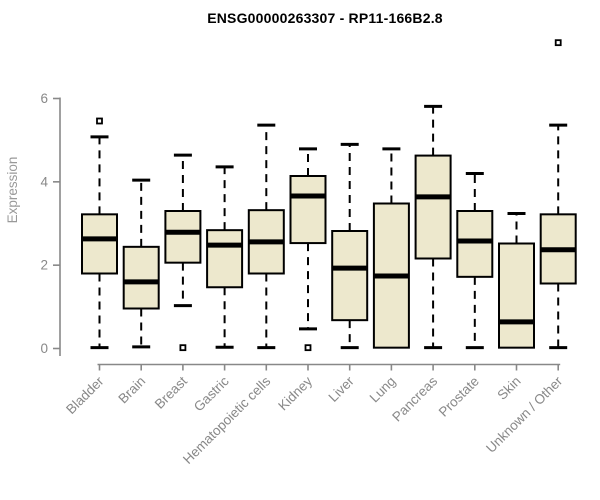 The image size is (600, 500). What do you see at coordinates (131, 390) in the screenshot?
I see `x-tick-label-brain: Brain` at bounding box center [131, 390].